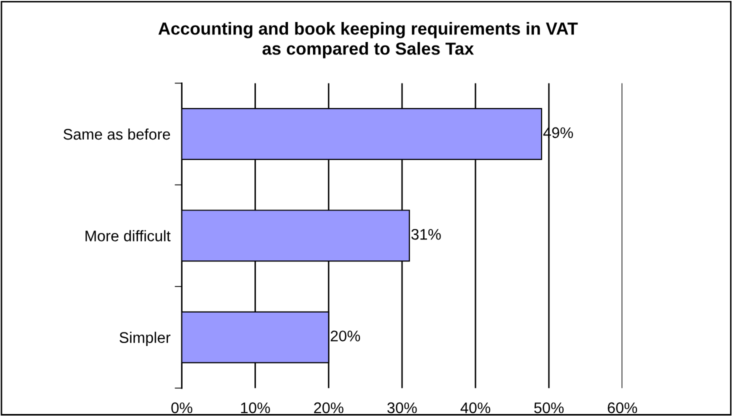 This screenshot has height=416, width=733. I want to click on y-tick-label: Same as before, so click(117, 134).